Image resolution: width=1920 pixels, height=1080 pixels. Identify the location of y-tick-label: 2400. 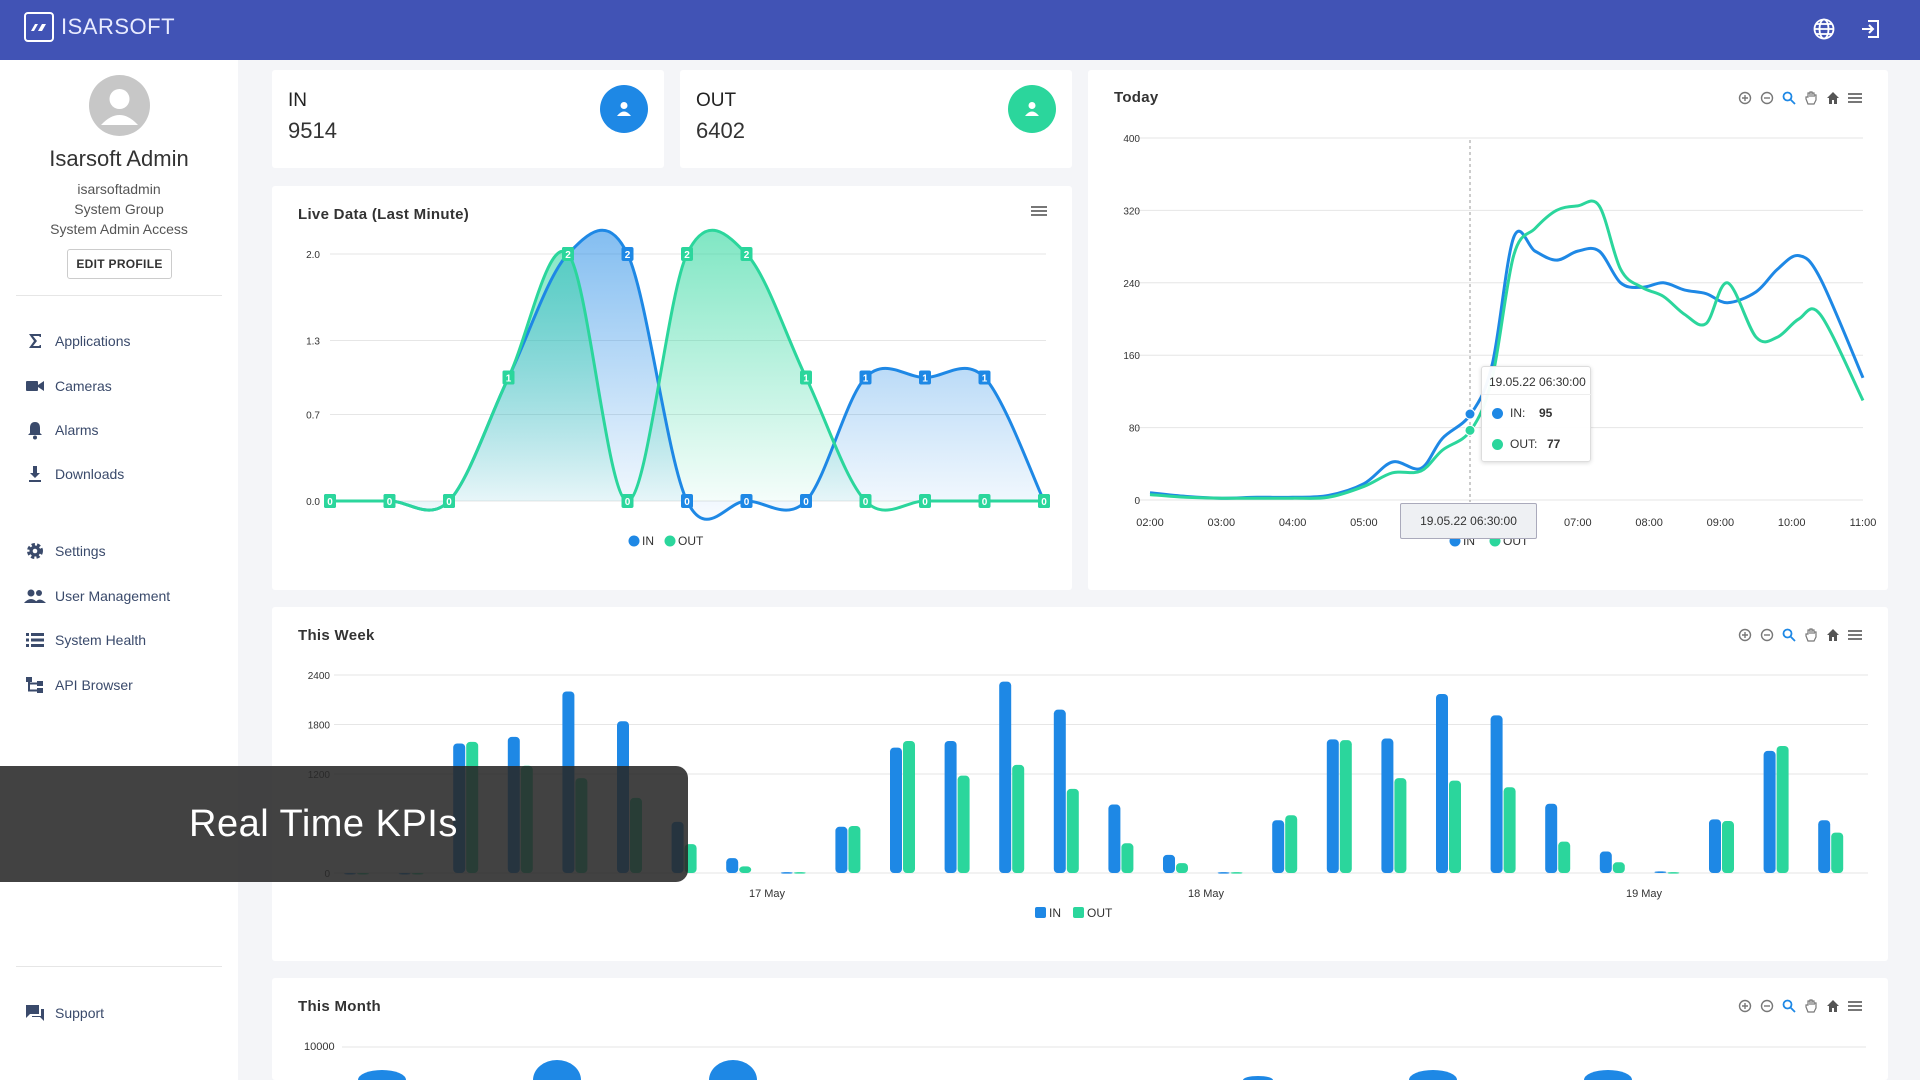
(319, 676).